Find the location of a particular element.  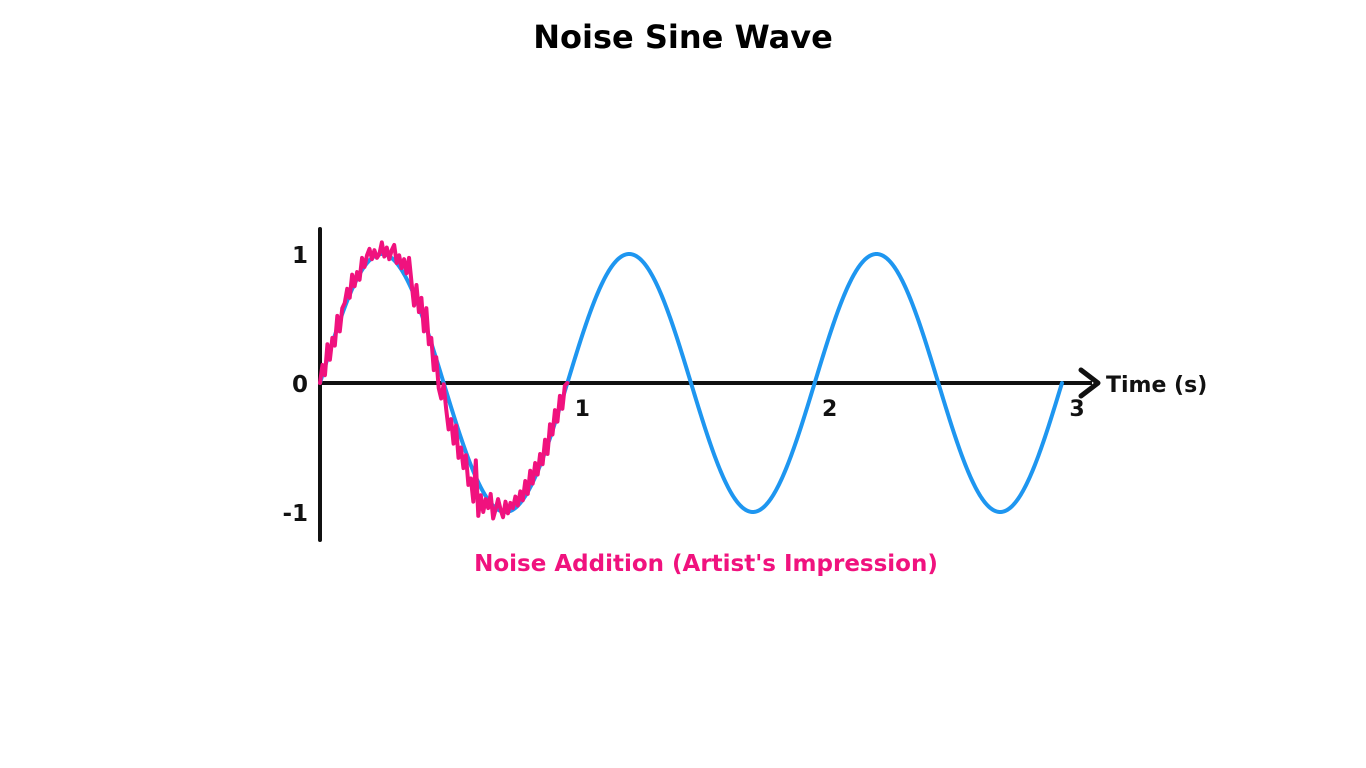

x-axis-arrowhead is located at coordinates (1089, 383).